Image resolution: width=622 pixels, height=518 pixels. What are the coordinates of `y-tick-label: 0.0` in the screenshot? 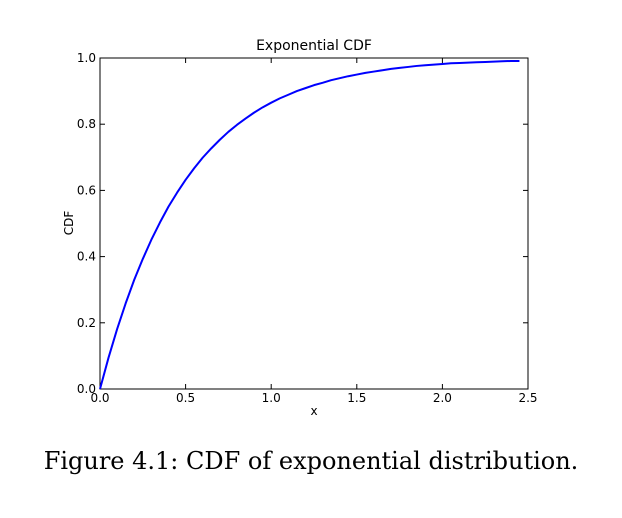 It's located at (86, 389).